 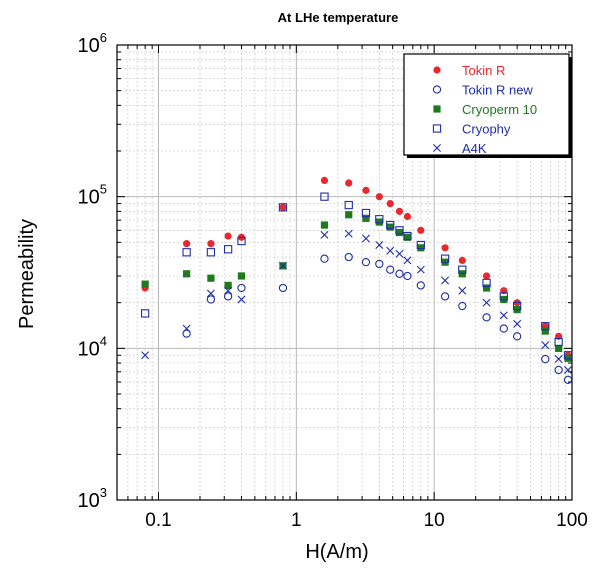 What do you see at coordinates (486, 104) in the screenshot?
I see `legend-box` at bounding box center [486, 104].